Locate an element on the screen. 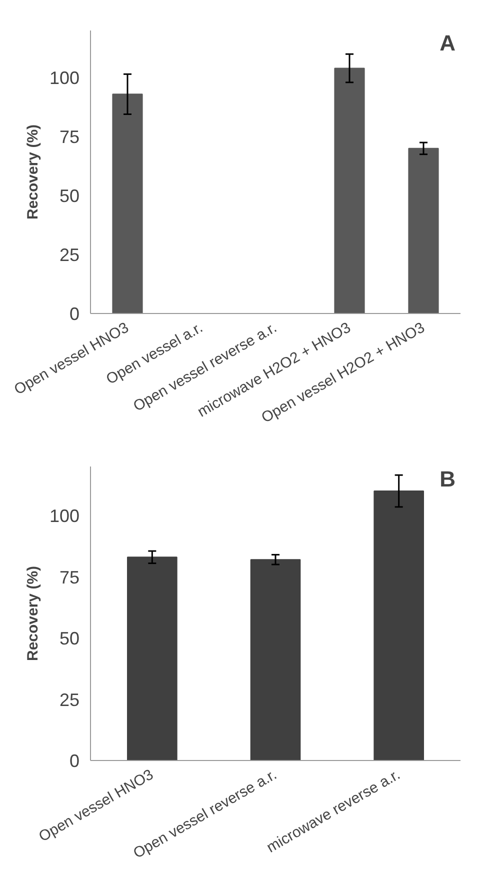 This screenshot has width=500, height=872. annotation: A is located at coordinates (448, 43).